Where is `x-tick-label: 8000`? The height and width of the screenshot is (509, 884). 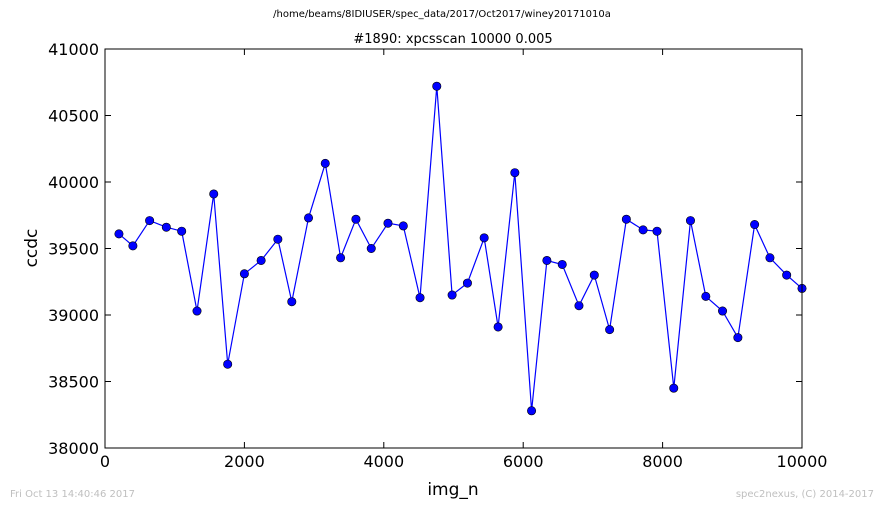 x-tick-label: 8000 is located at coordinates (662, 461).